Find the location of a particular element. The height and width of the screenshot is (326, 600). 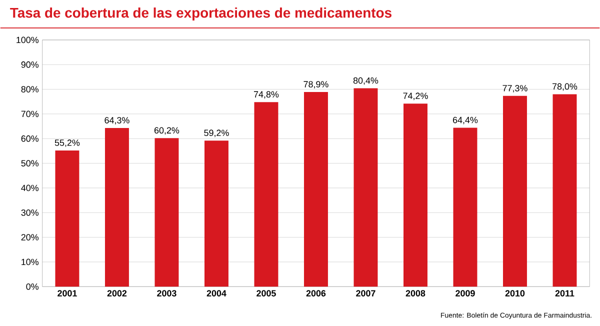

data-label: 80,4% is located at coordinates (365, 81).